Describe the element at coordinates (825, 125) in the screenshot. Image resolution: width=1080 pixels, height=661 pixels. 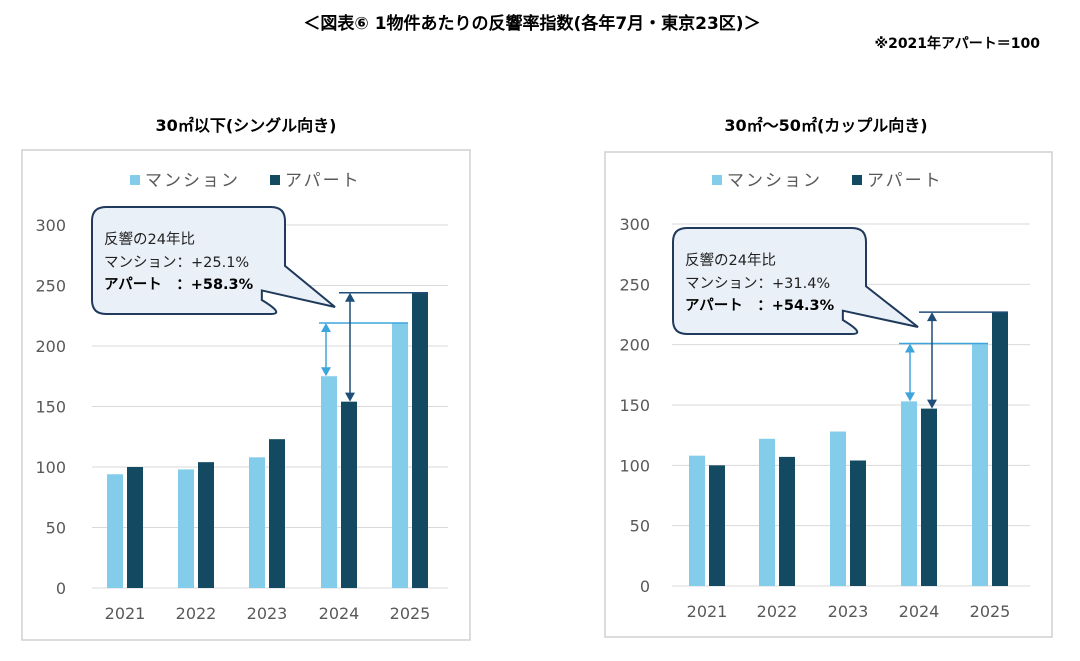
I see `chart-title: 30㎡～50㎡(カップル向き)` at that location.